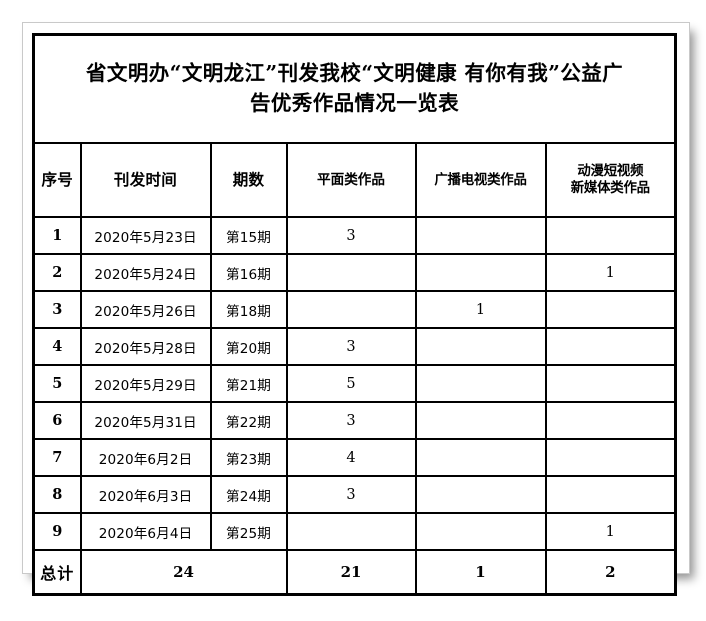 The image size is (706, 621). Describe the element at coordinates (57, 309) in the screenshot. I see `row-index: 3` at that location.